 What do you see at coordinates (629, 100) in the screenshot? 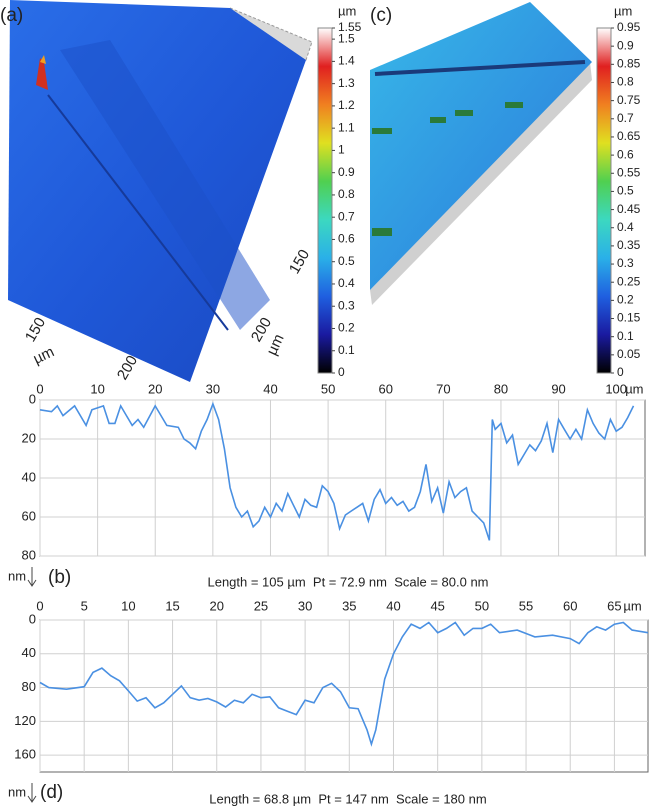
I see `colorbar-label: 0.75` at bounding box center [629, 100].